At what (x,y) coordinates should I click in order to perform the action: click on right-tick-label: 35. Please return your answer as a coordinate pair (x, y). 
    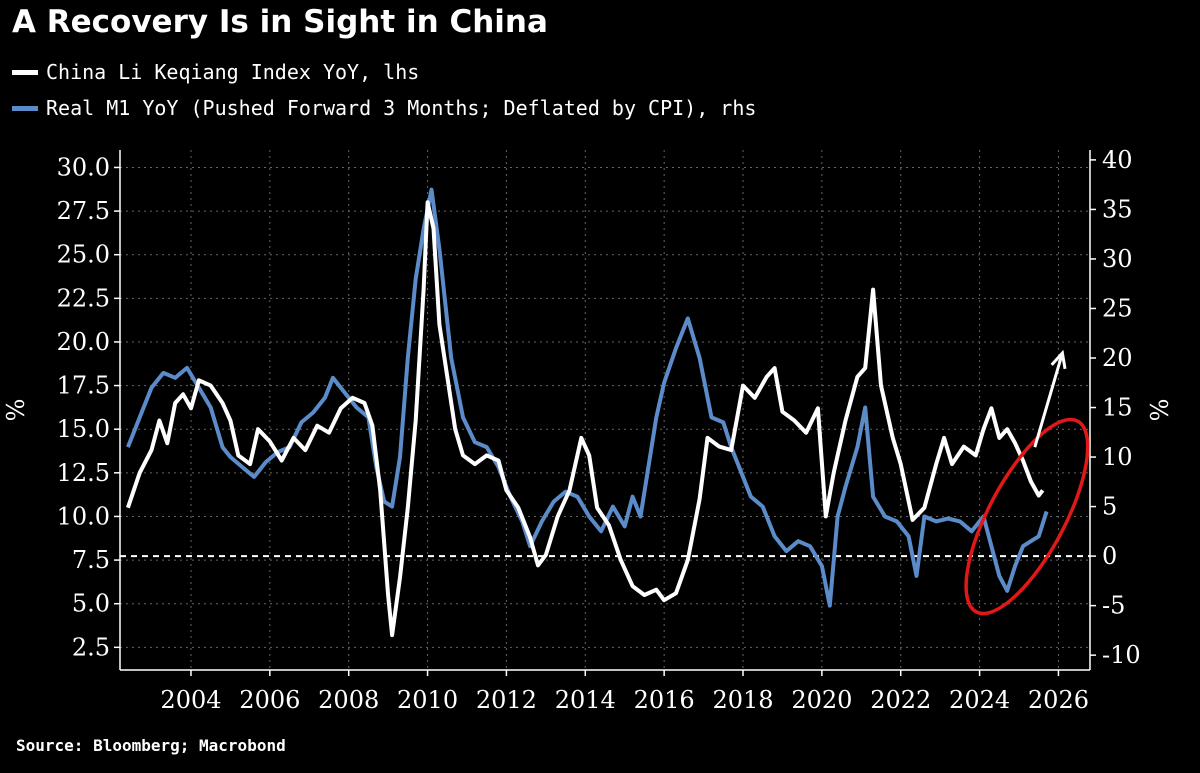
    Looking at the image, I should click on (1117, 209).